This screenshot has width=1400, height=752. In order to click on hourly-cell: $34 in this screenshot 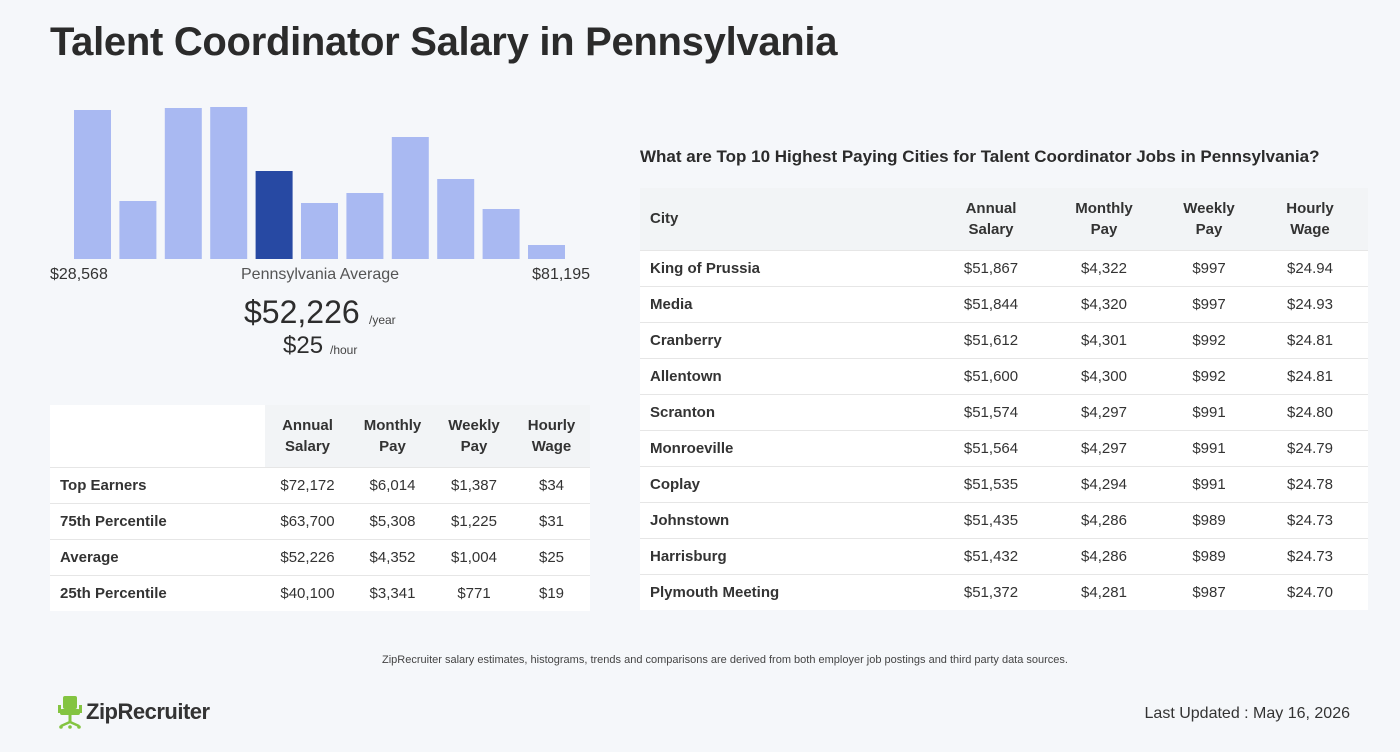, I will do `click(551, 485)`.